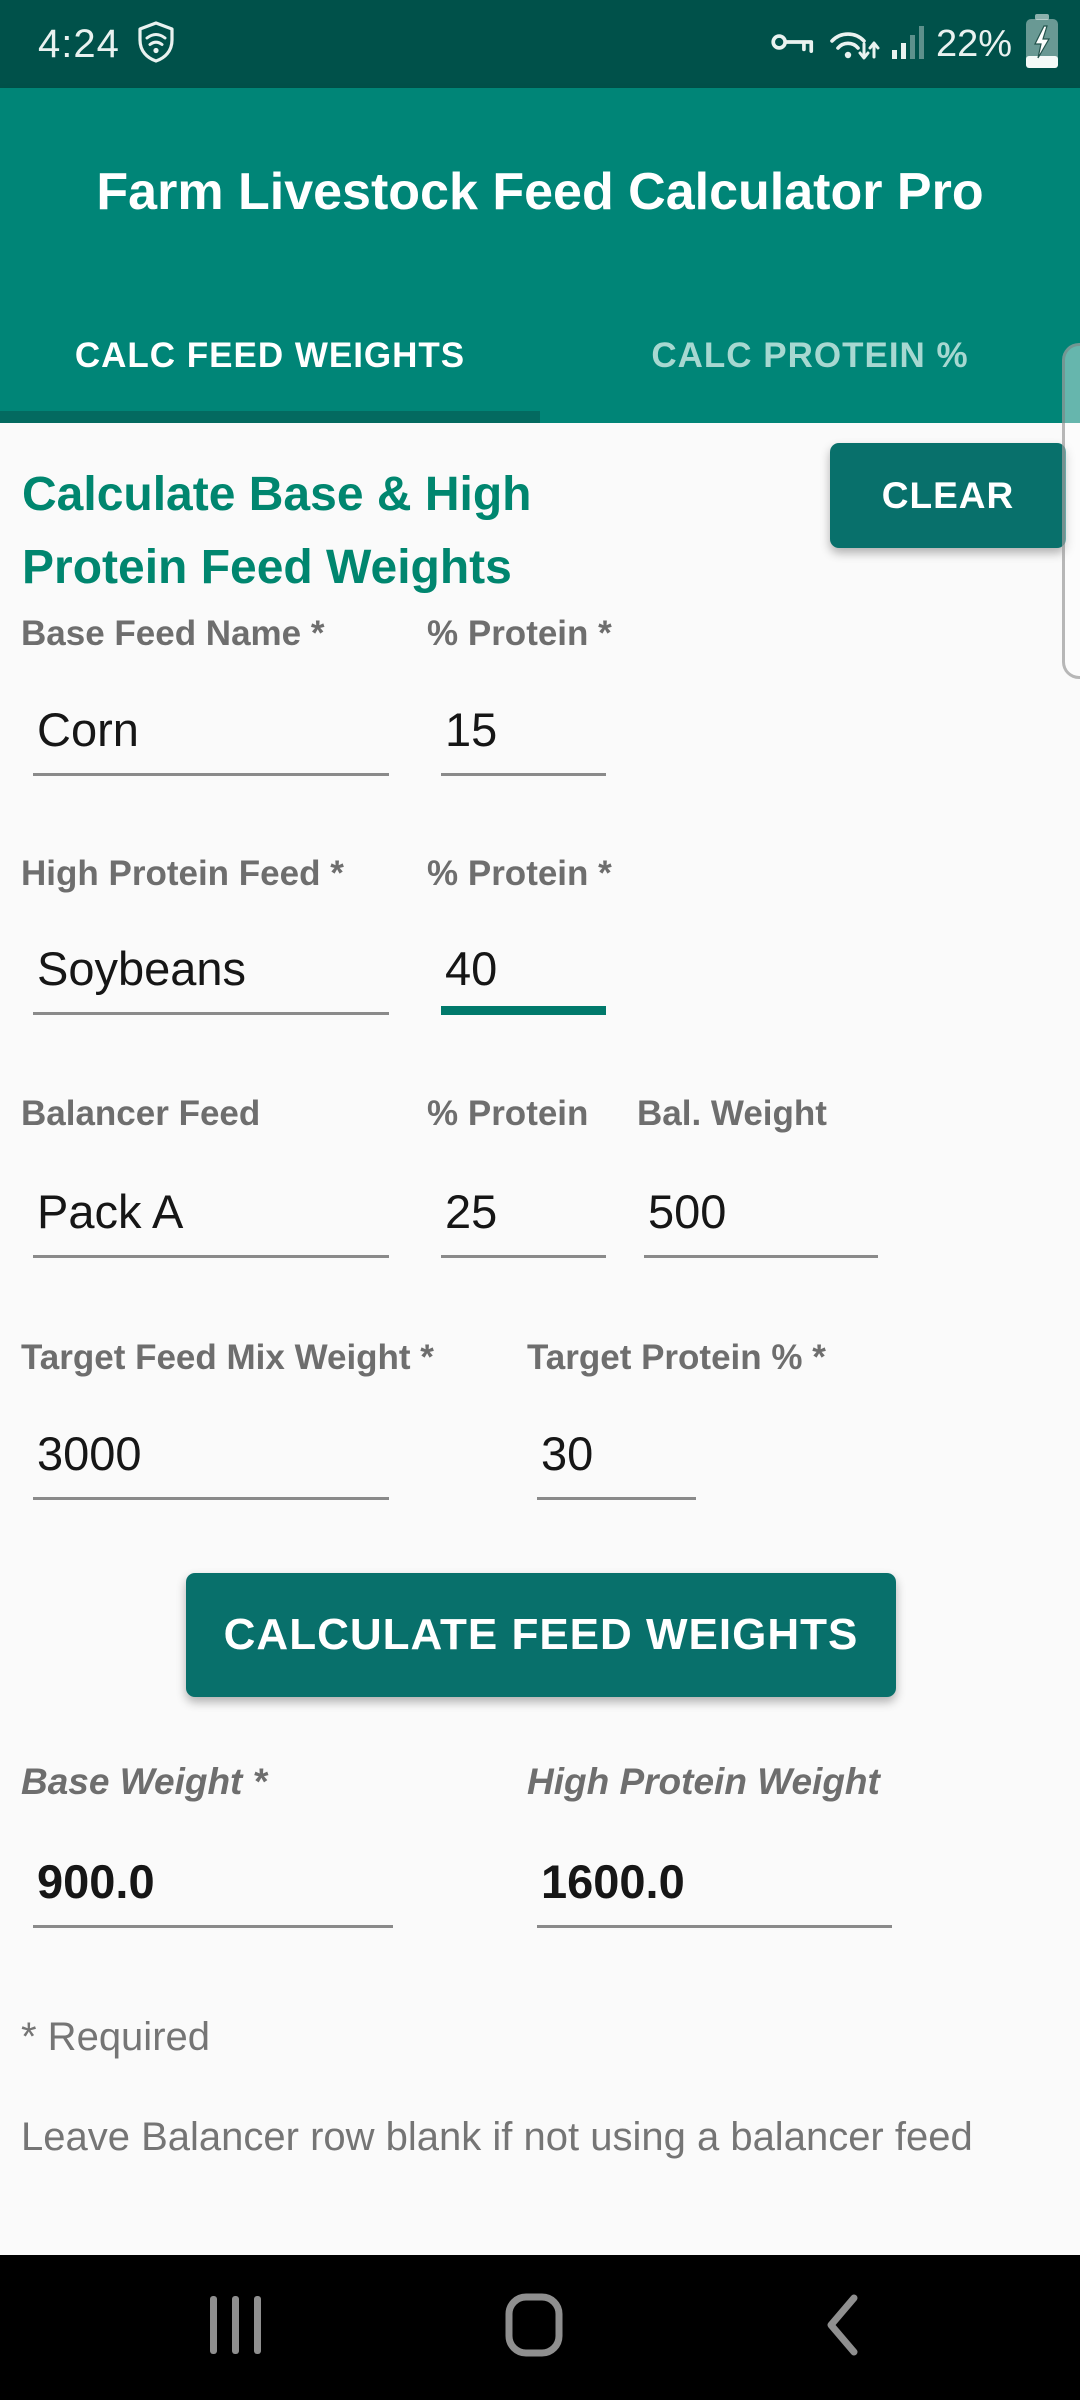 The width and height of the screenshot is (1080, 2400). What do you see at coordinates (523, 1221) in the screenshot?
I see `balancer-protein-input` at bounding box center [523, 1221].